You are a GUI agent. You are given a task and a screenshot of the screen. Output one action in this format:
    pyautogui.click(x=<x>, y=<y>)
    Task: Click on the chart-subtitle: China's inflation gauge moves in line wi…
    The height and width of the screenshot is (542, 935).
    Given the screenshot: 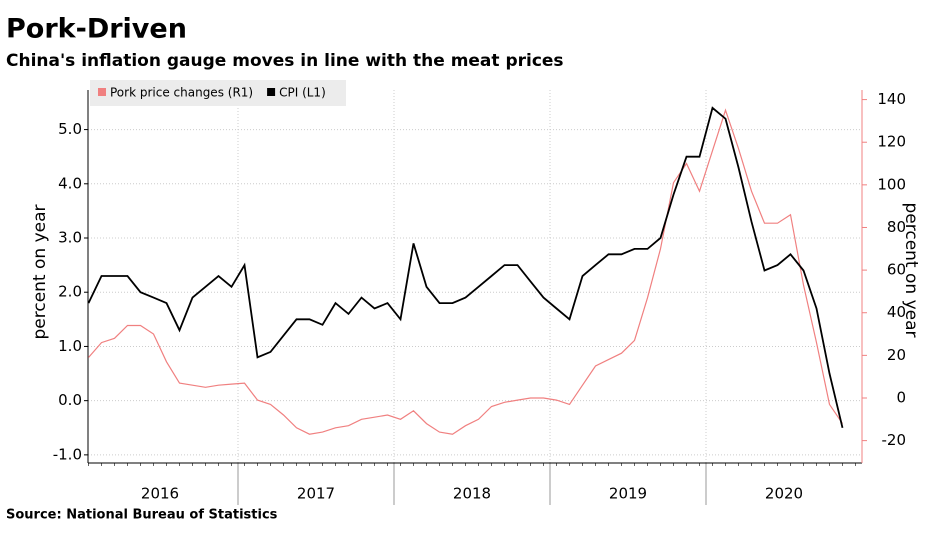 What is the action you would take?
    pyautogui.click(x=285, y=61)
    